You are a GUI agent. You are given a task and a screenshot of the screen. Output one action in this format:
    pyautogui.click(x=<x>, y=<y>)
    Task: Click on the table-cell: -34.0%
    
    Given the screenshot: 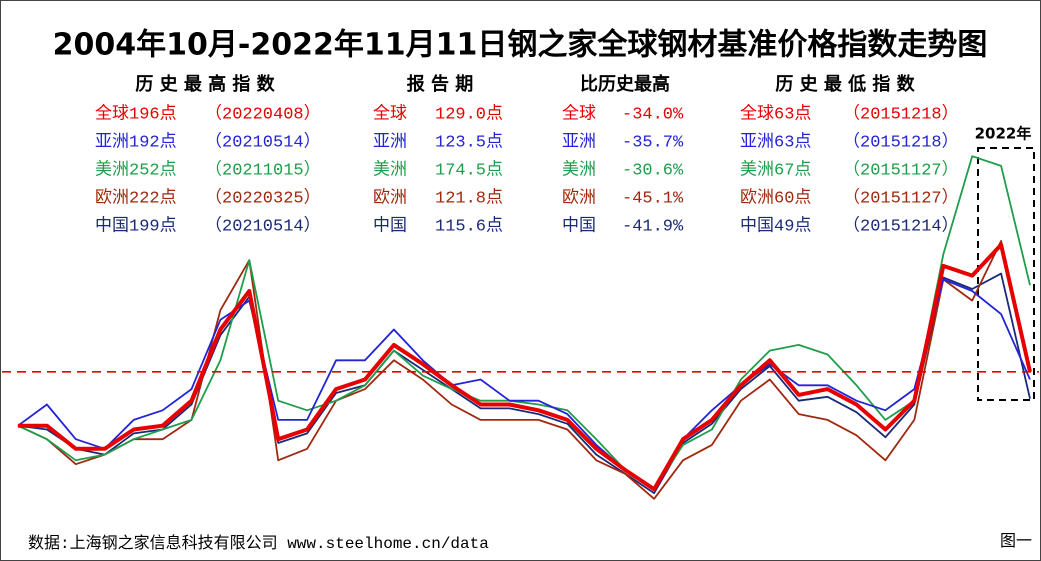 What is the action you would take?
    pyautogui.click(x=653, y=114)
    